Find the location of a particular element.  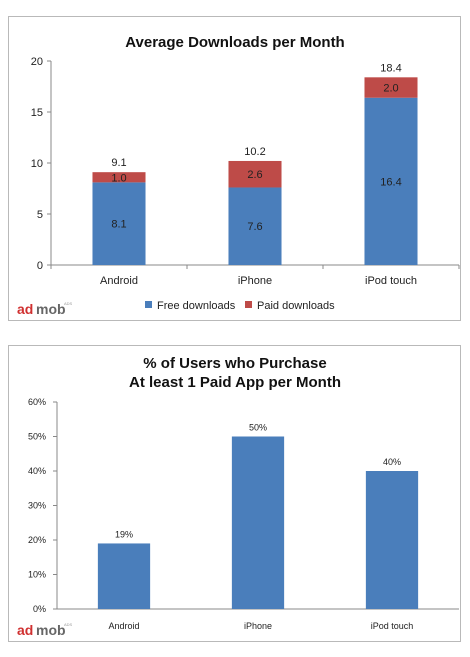

free-value-label: 8.1 is located at coordinates (118, 225).